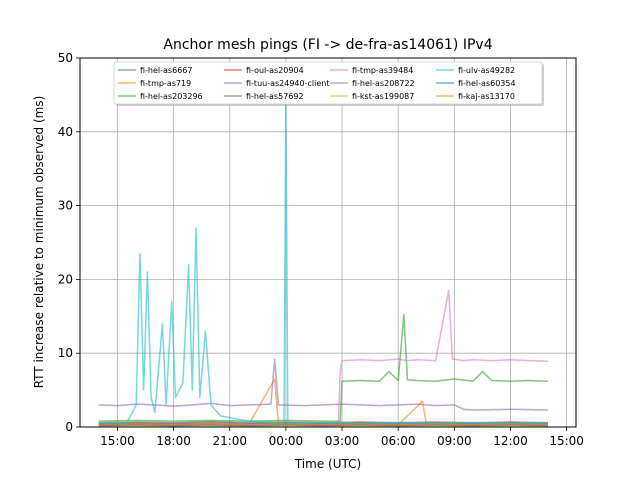  I want to click on legend-label: fi-kaj-as13170, so click(486, 96).